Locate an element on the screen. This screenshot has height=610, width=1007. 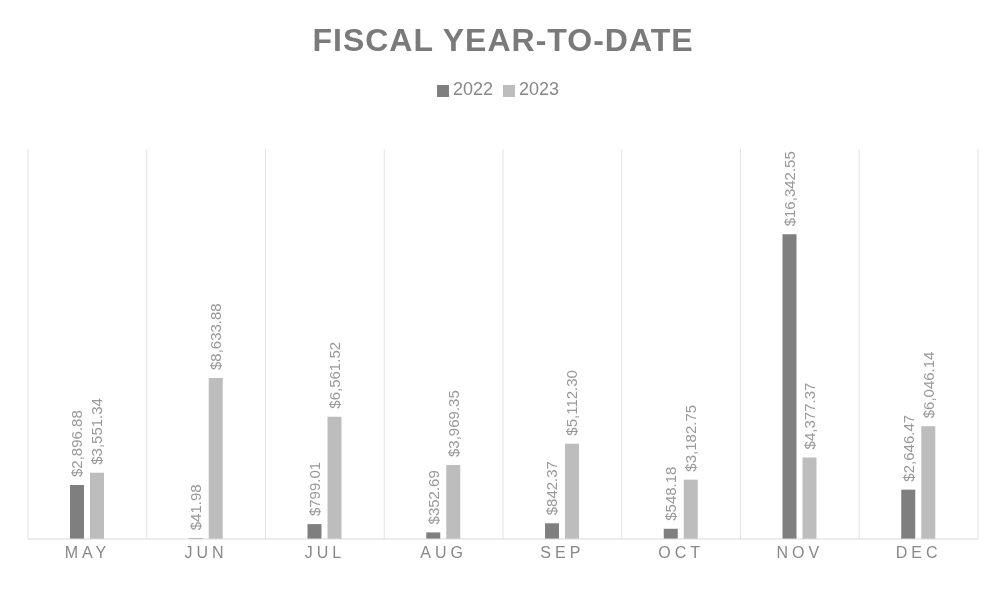
data-label: $2,646.47 is located at coordinates (908, 448).